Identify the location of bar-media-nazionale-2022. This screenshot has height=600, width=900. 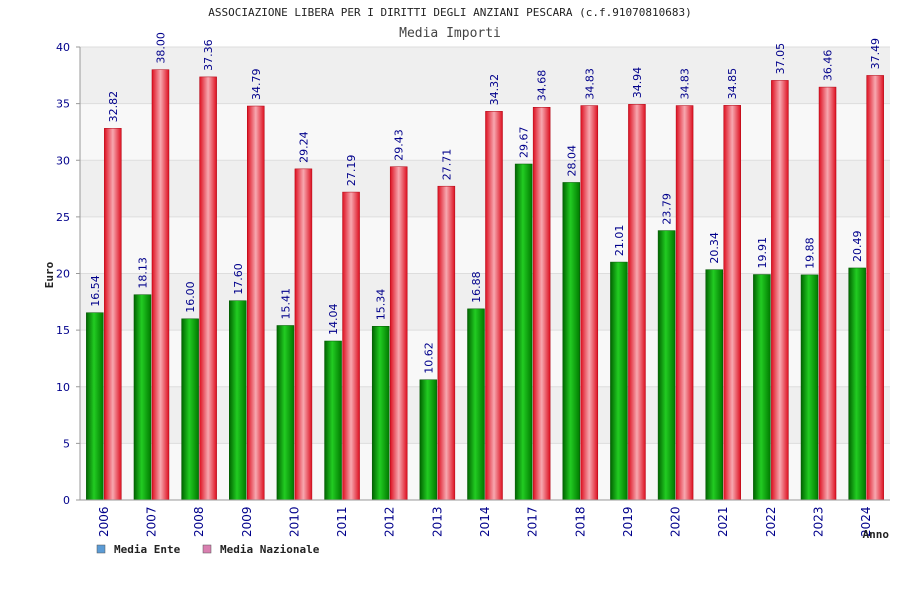
(780, 290).